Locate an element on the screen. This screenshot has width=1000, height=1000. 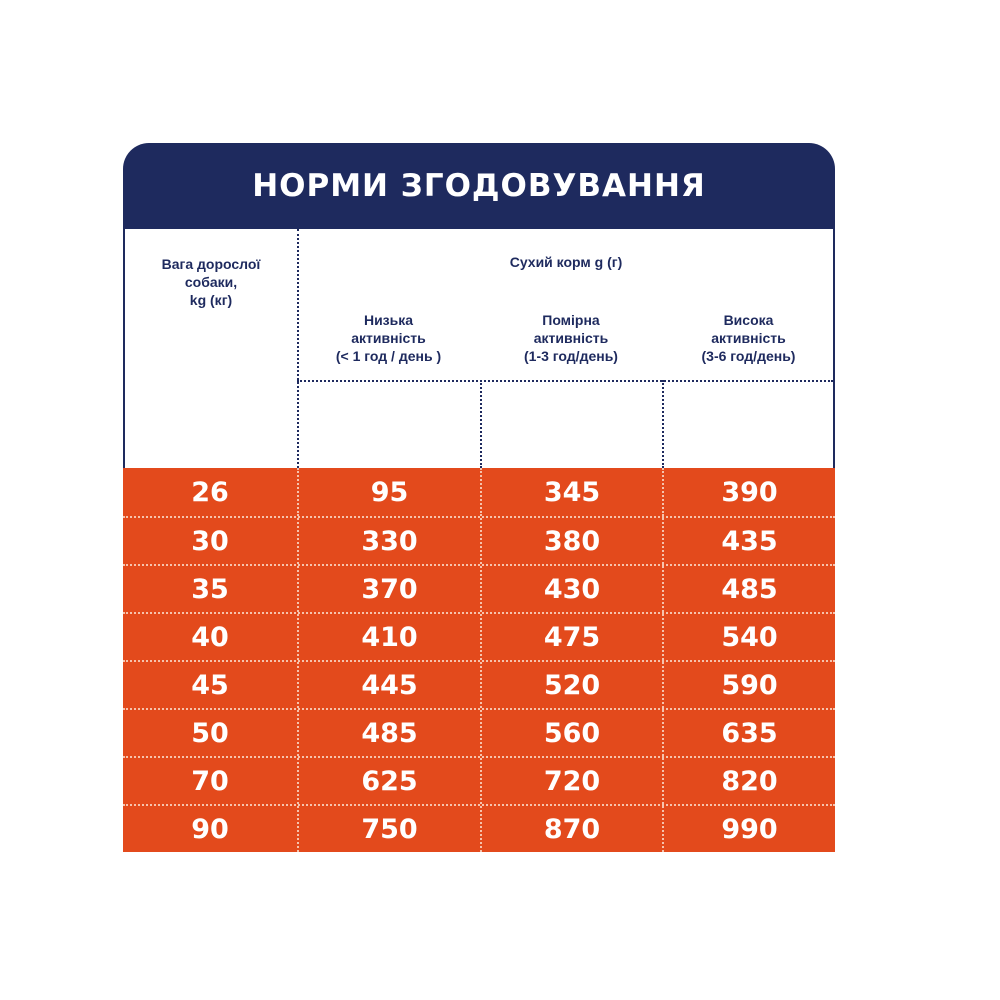
table-row: 30 330 380 435 is located at coordinates (479, 540).